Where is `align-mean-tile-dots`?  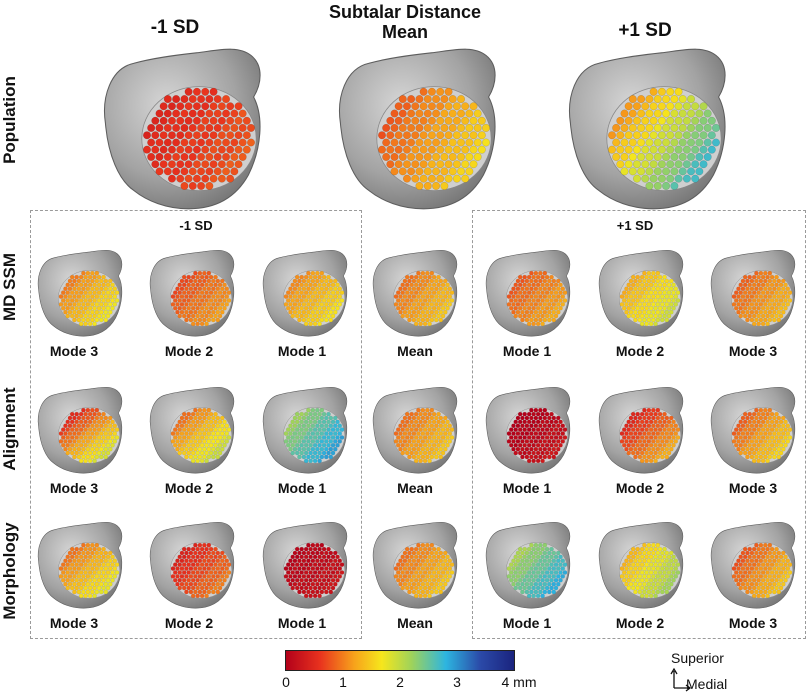
align-mean-tile-dots is located at coordinates (424, 436).